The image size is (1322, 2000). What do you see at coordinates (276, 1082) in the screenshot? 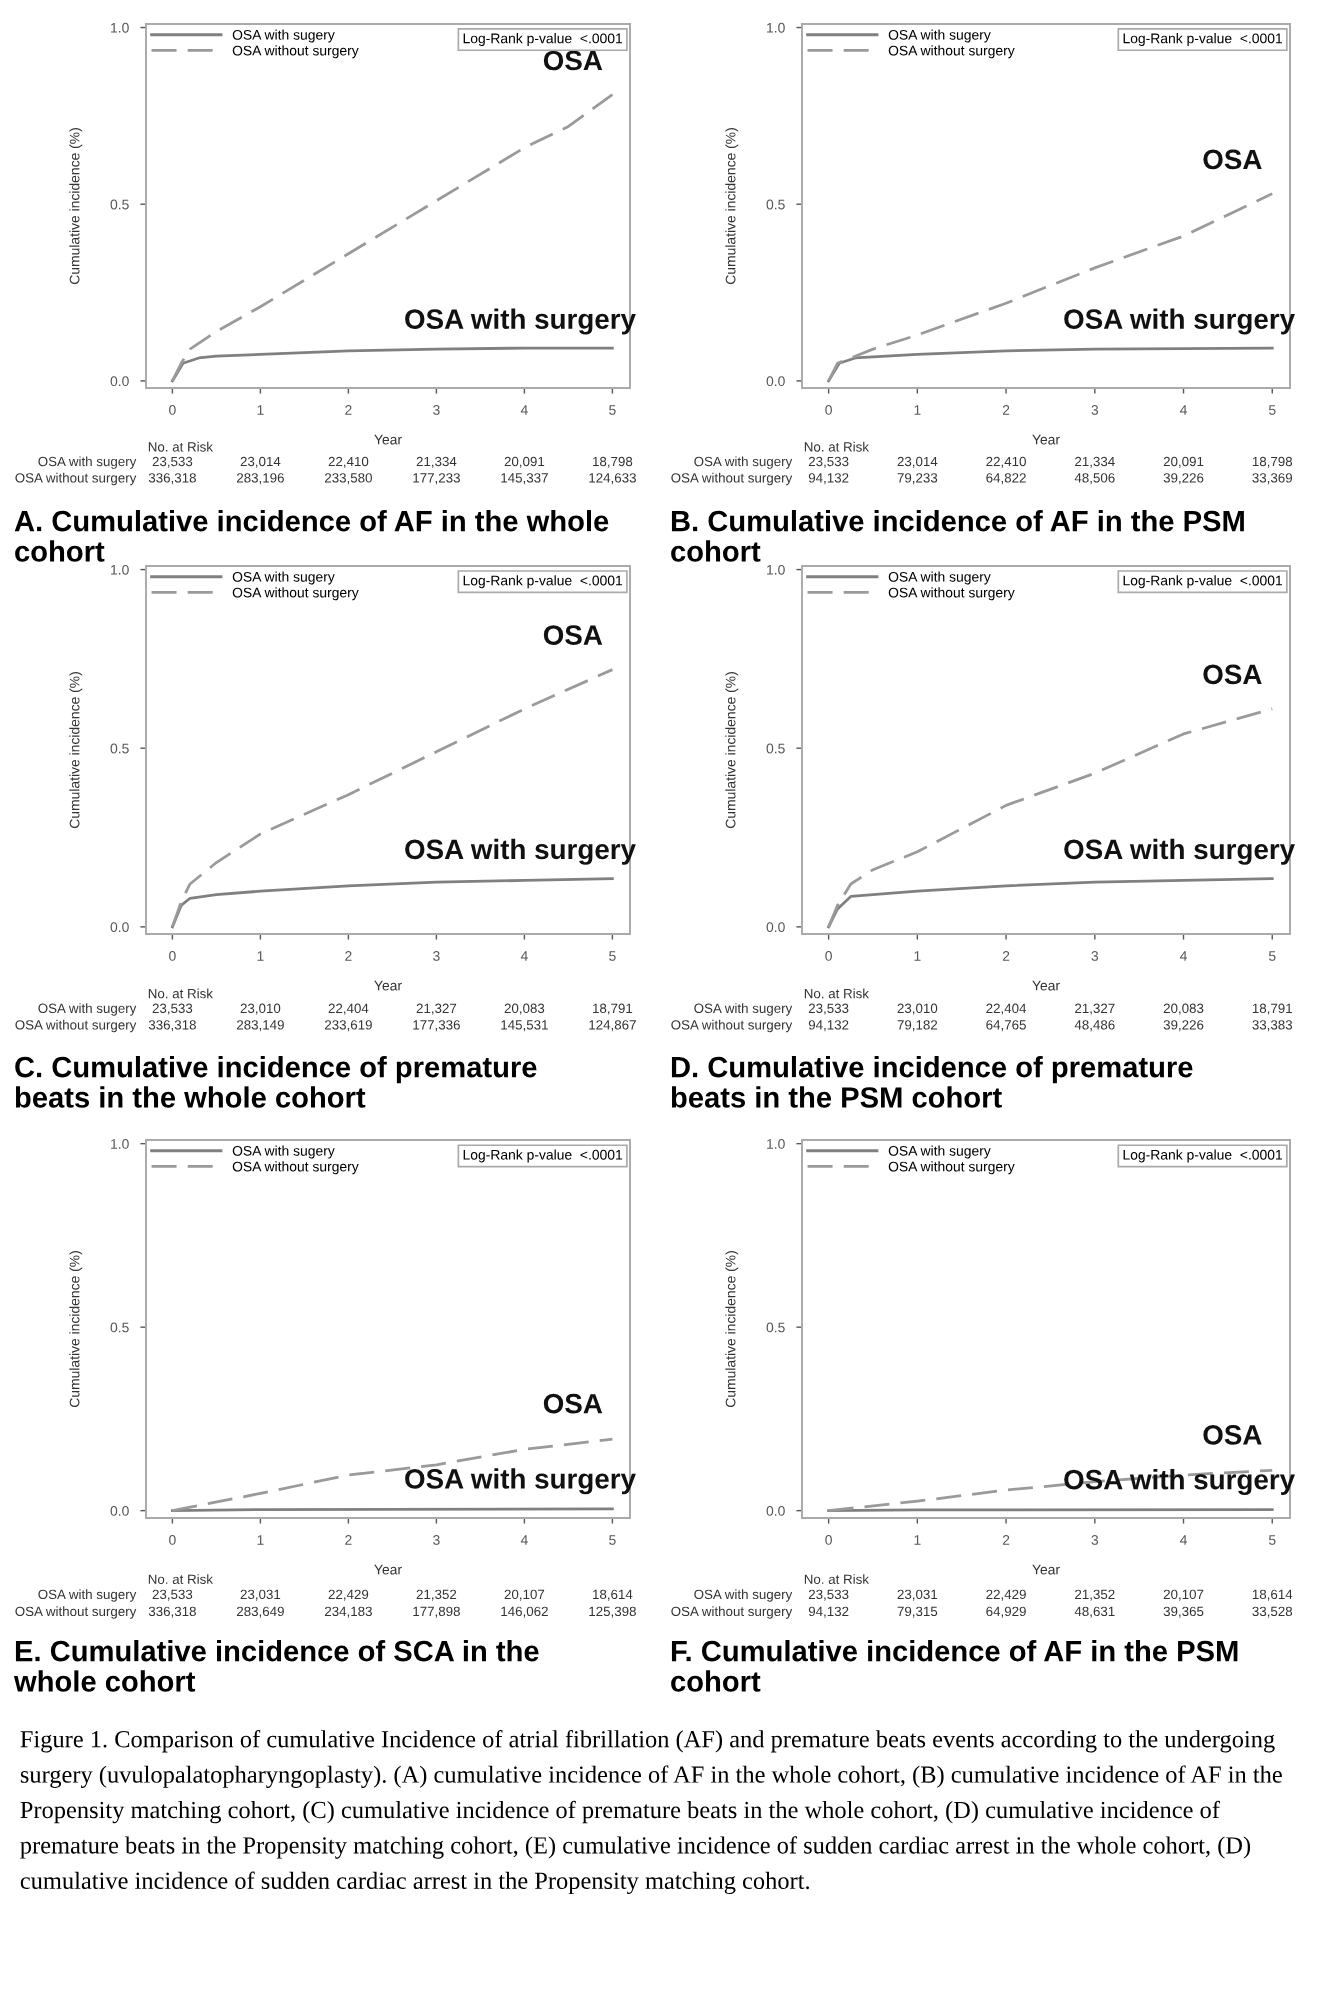
I see `text: C. Cumulative incidence of premature beats in the whole cohort` at bounding box center [276, 1082].